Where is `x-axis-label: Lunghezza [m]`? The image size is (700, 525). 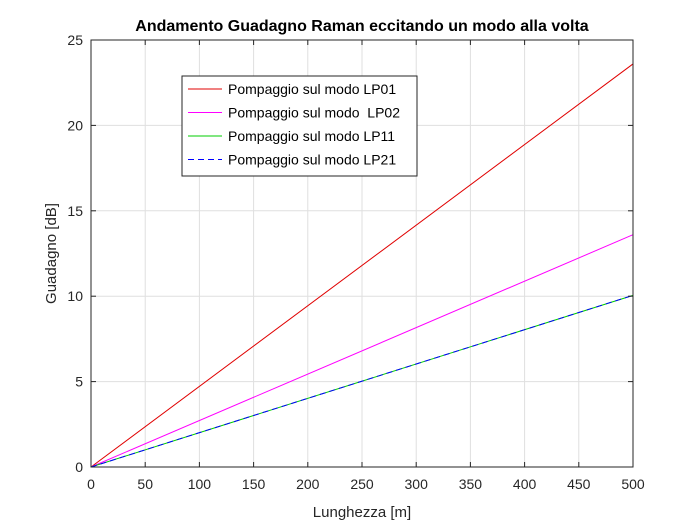
x-axis-label: Lunghezza [m] is located at coordinates (362, 512).